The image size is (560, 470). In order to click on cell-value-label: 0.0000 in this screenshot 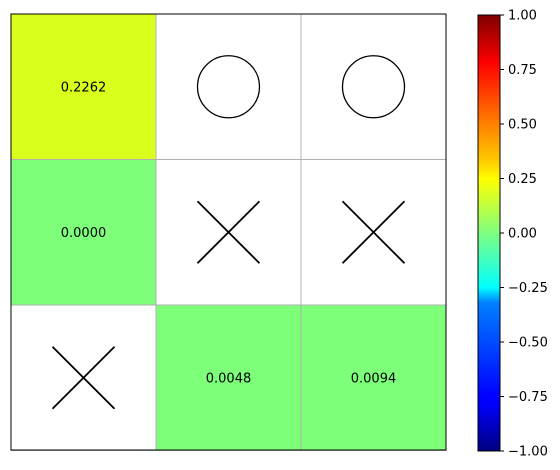, I will do `click(84, 233)`.